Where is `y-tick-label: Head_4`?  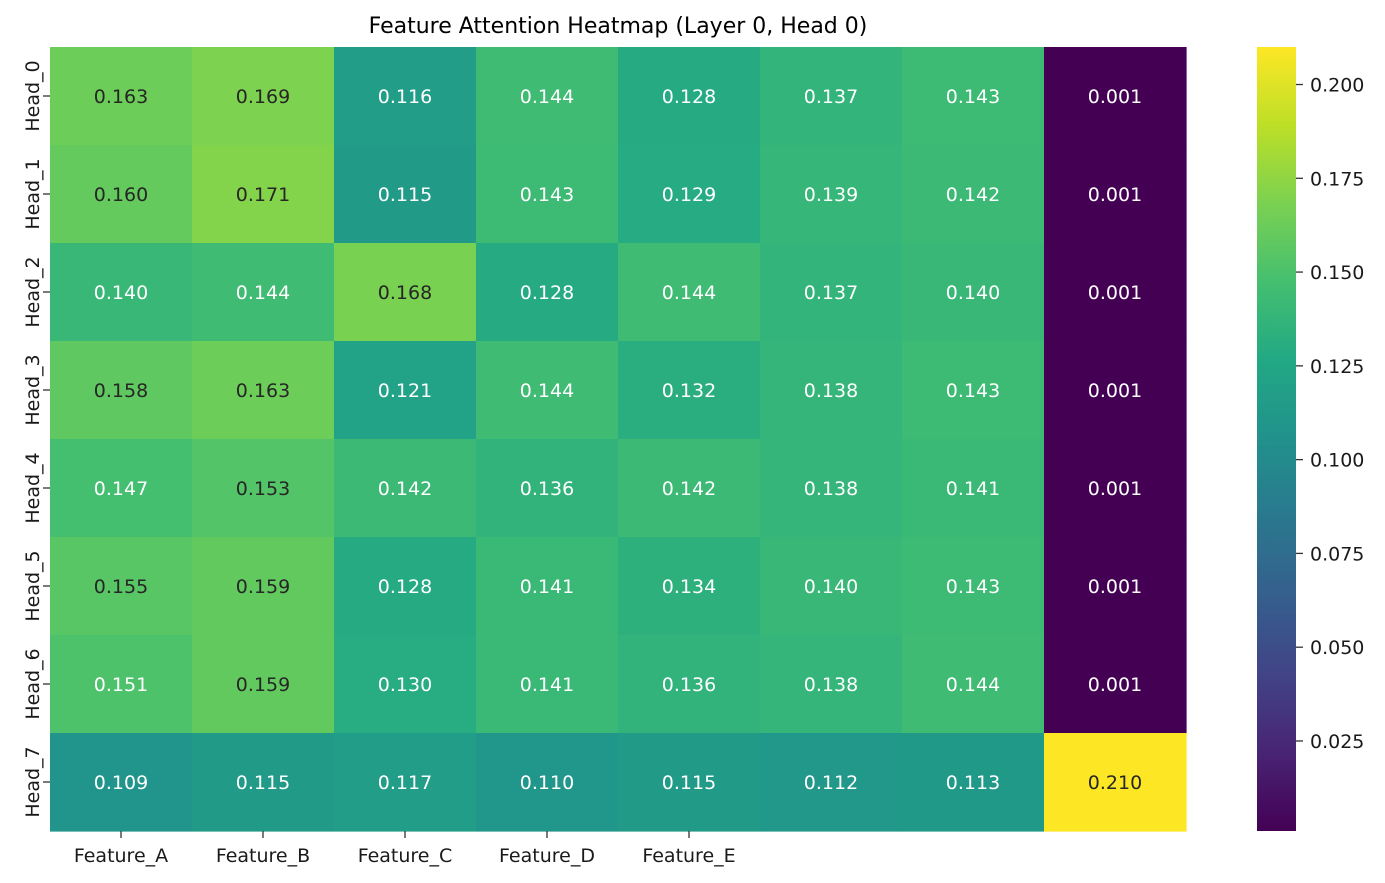 y-tick-label: Head_4 is located at coordinates (33, 487).